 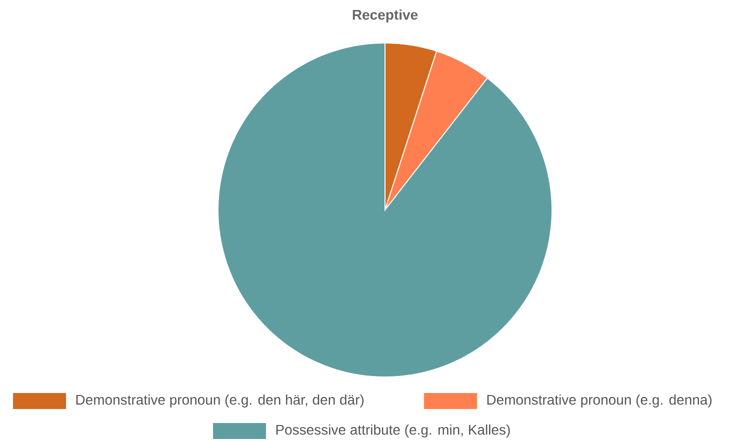 I want to click on legend-label: Demonstrative pronoun (e.g. denna), so click(x=599, y=401).